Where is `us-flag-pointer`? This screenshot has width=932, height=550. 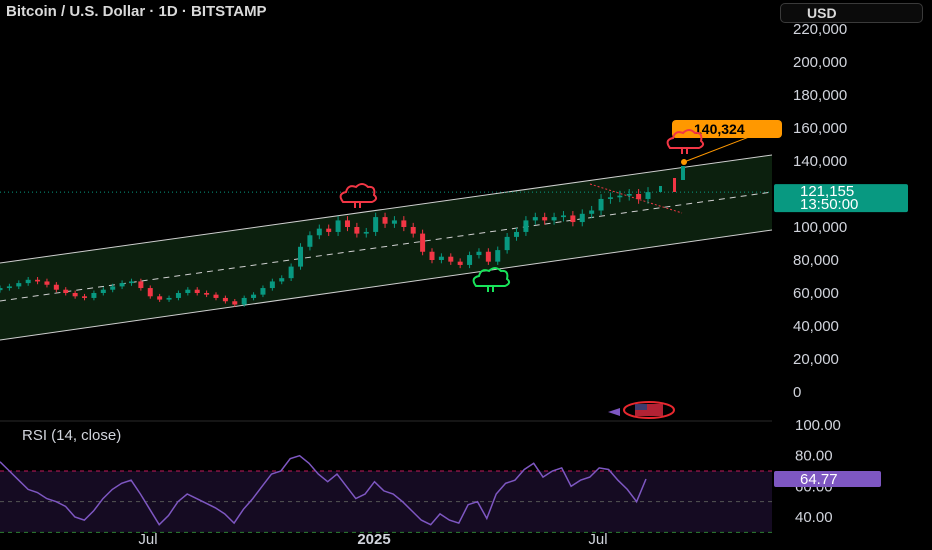 us-flag-pointer is located at coordinates (614, 412).